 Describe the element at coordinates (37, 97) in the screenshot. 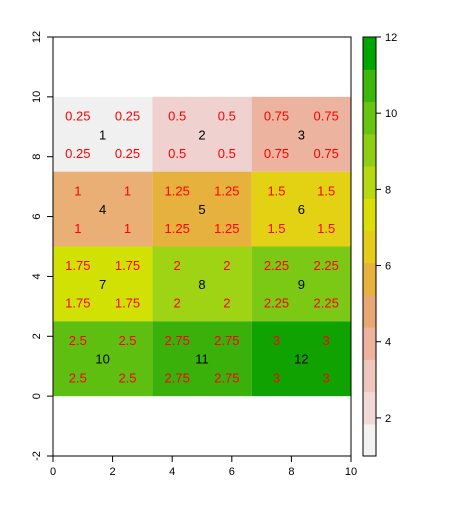

I see `y-tick-label: 10` at that location.